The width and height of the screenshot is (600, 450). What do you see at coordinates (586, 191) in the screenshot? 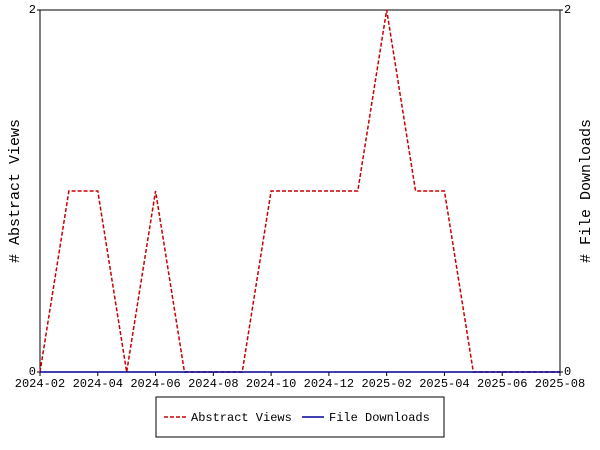
I see `y2-axis-title: # File Downloads` at bounding box center [586, 191].